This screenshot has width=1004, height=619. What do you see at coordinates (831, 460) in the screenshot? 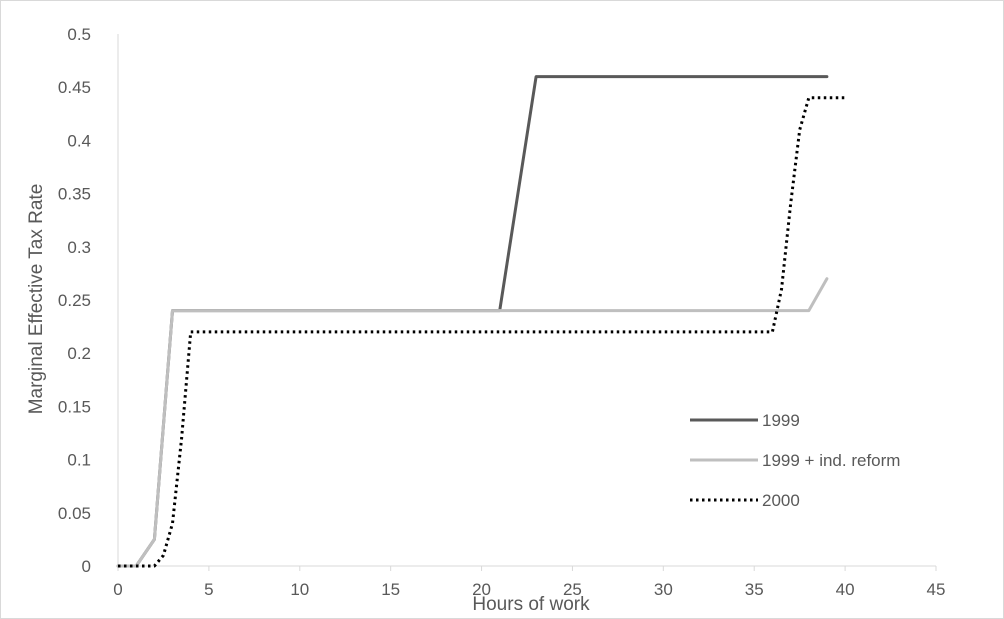
I see `legend-label-1: 1999 + ind. reform` at bounding box center [831, 460].